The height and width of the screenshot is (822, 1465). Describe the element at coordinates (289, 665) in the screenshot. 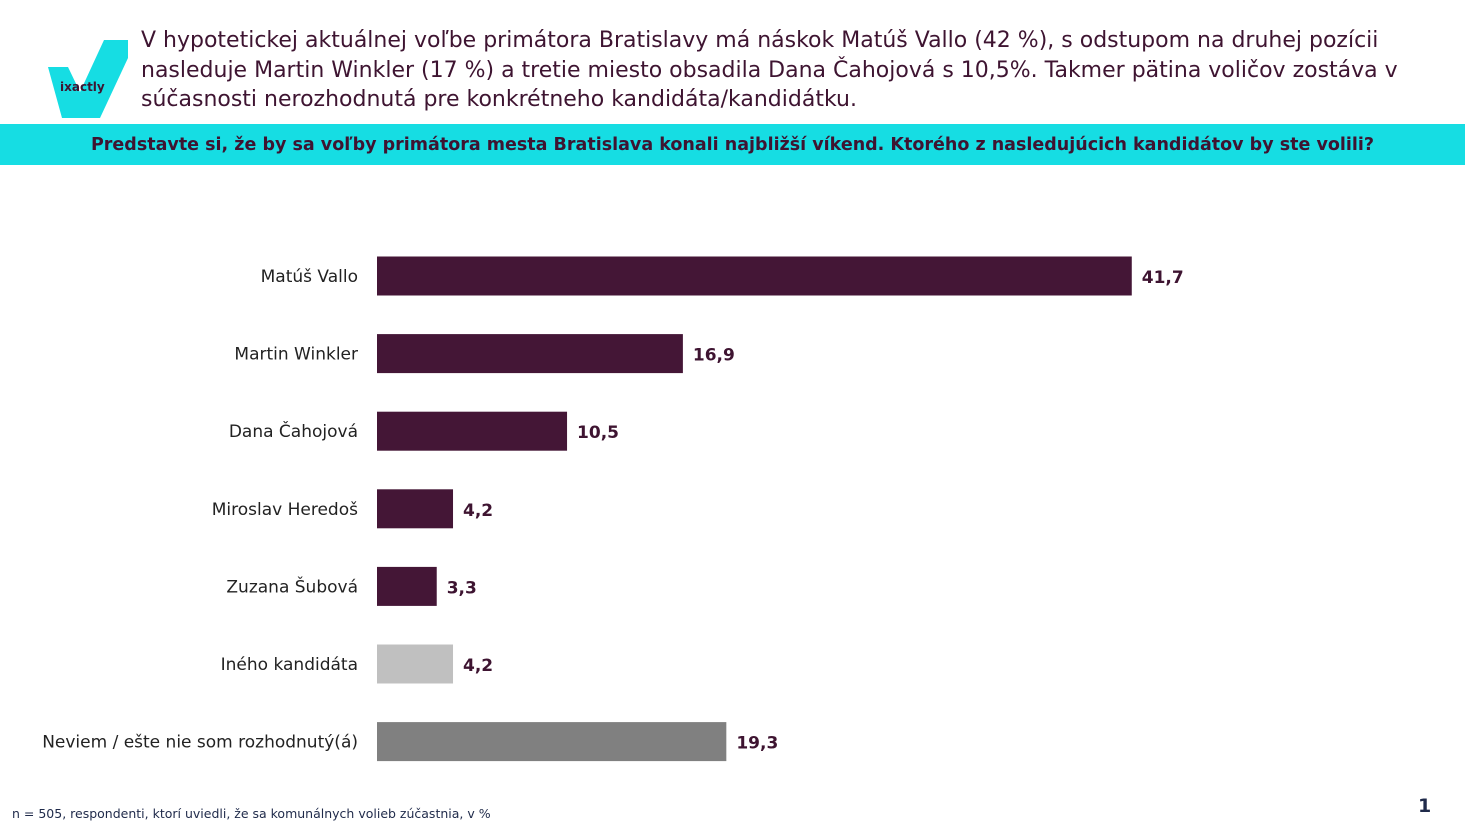

I see `category-label: Iného kandidáta` at that location.